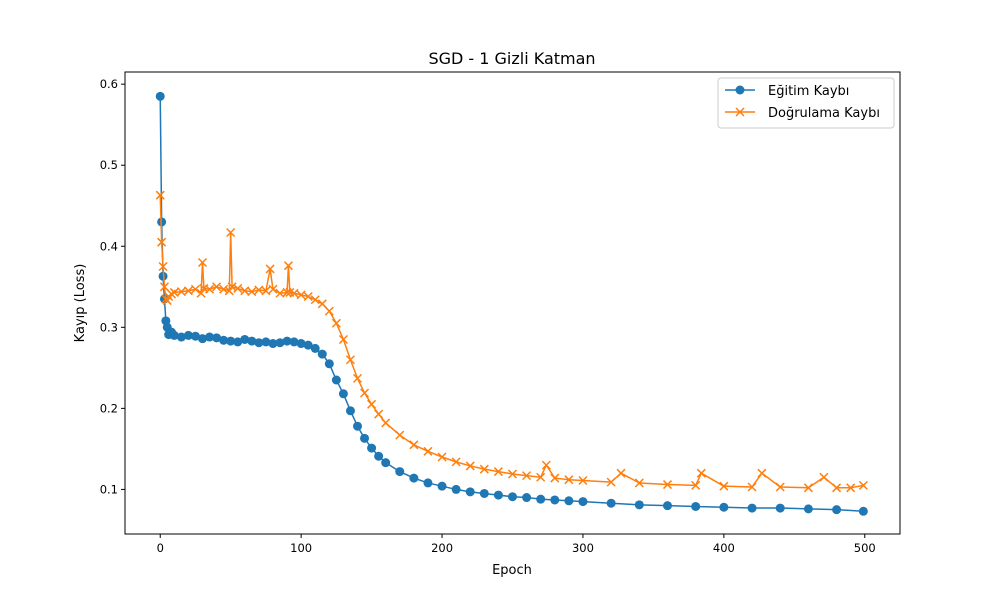  Describe the element at coordinates (740, 112) in the screenshot. I see `legend-marker-dogrulama` at that location.